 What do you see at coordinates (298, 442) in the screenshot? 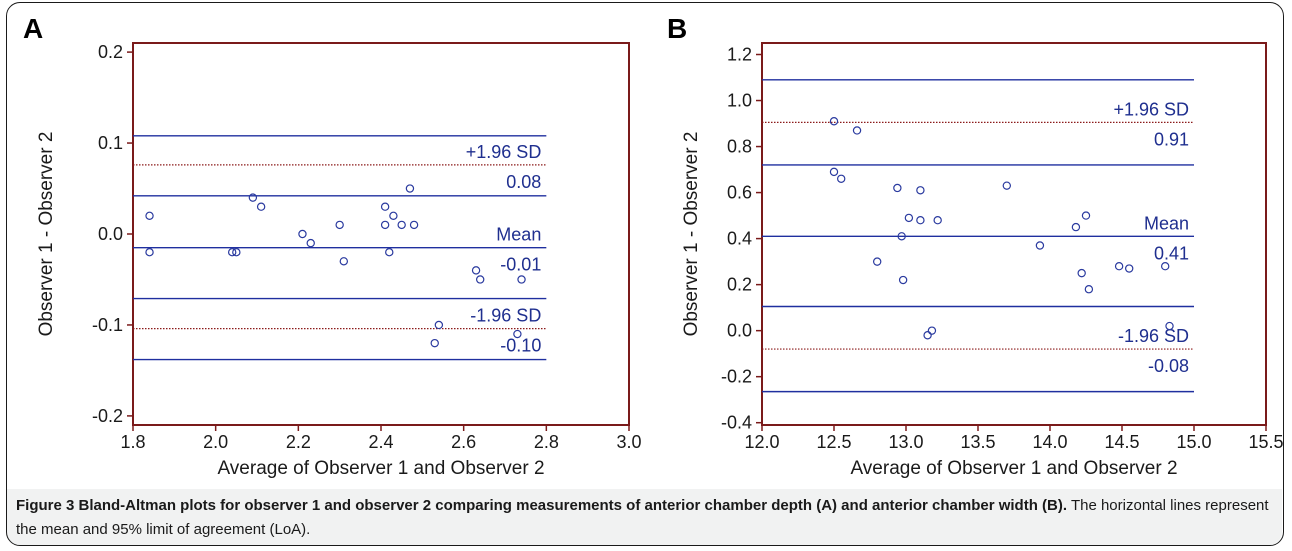
I see `panel-a-xtick-label-2: 2.2` at bounding box center [298, 442].